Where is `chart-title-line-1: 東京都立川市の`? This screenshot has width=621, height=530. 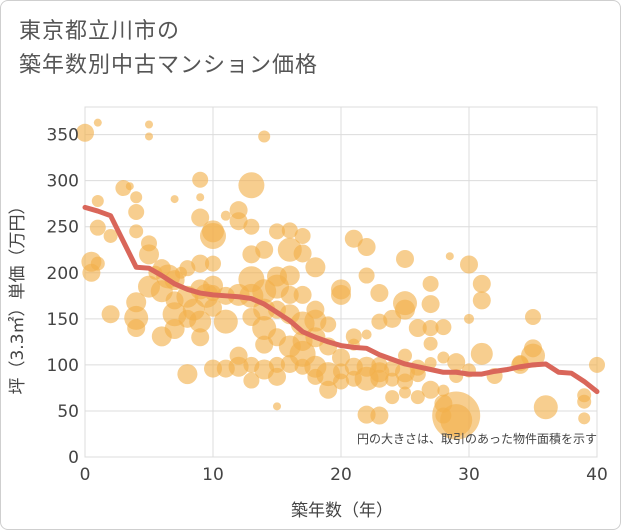
chart-title-line-1: 東京都立川市の is located at coordinates (100, 31).